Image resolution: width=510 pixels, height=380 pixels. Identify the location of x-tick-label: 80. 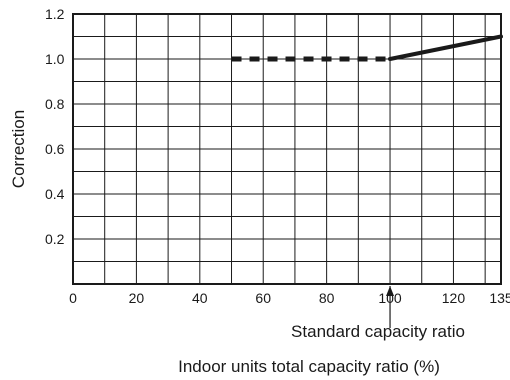
(327, 298).